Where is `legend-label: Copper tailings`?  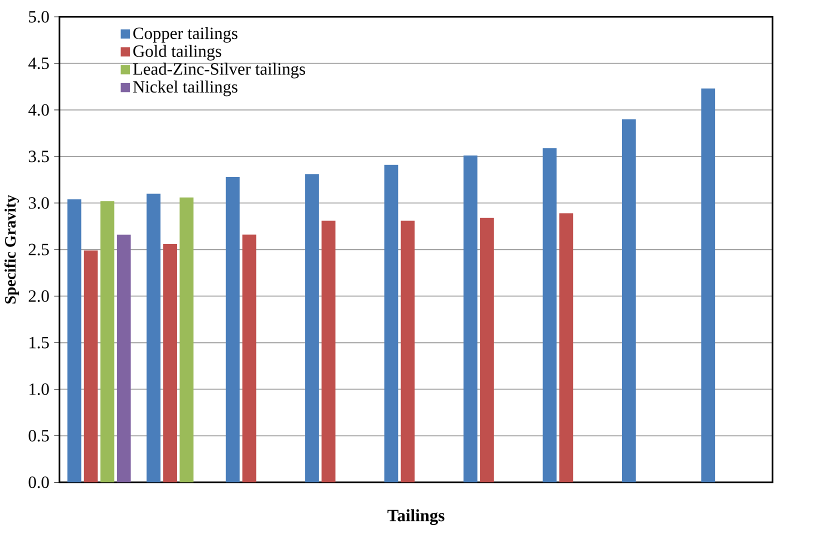 legend-label: Copper tailings is located at coordinates (185, 35).